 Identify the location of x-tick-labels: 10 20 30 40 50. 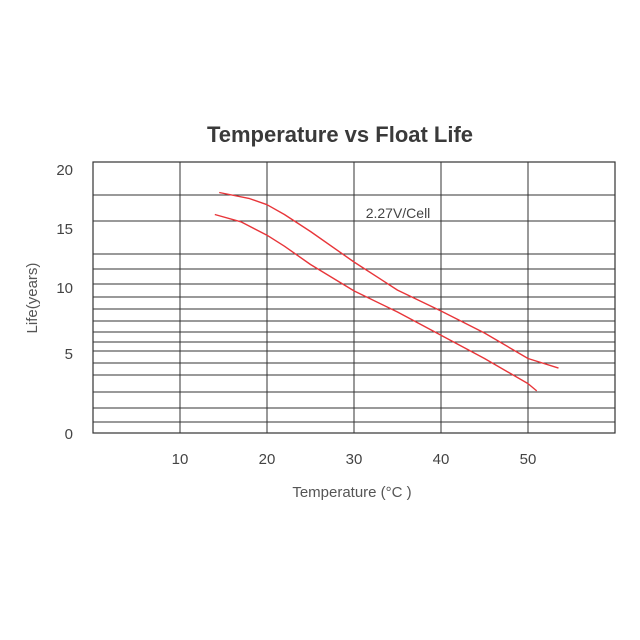
(354, 459).